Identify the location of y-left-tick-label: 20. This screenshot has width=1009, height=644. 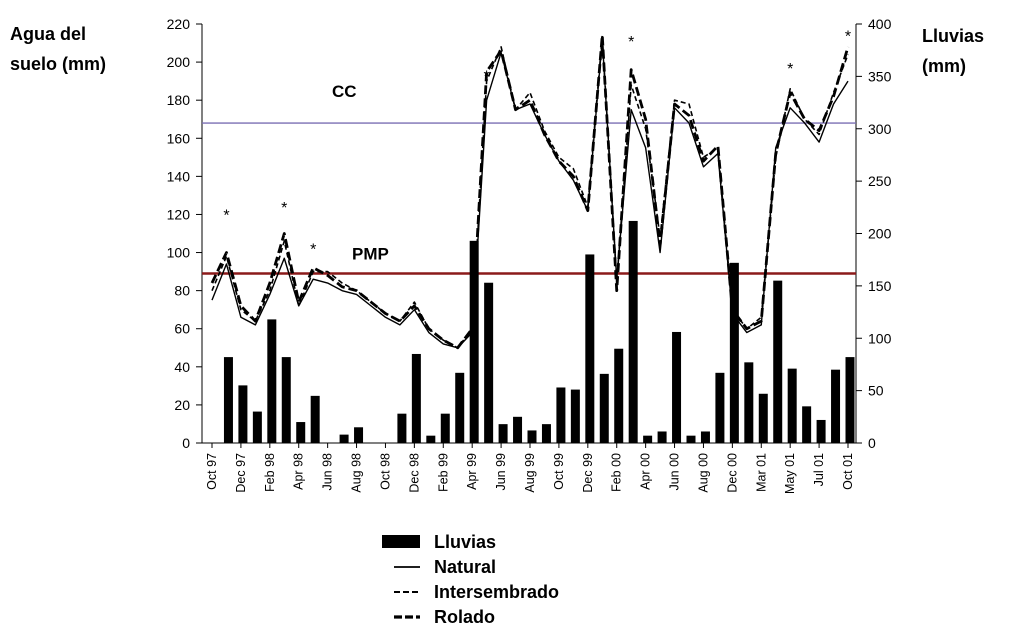
(182, 405).